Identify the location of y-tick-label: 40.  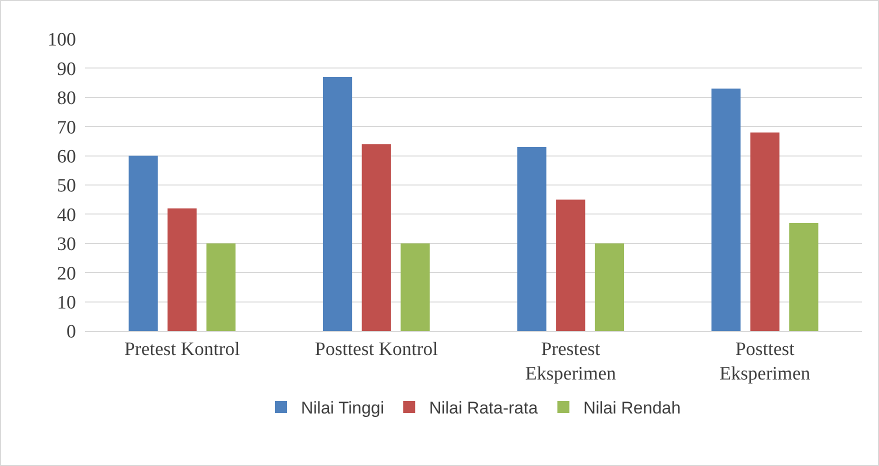
(66, 215).